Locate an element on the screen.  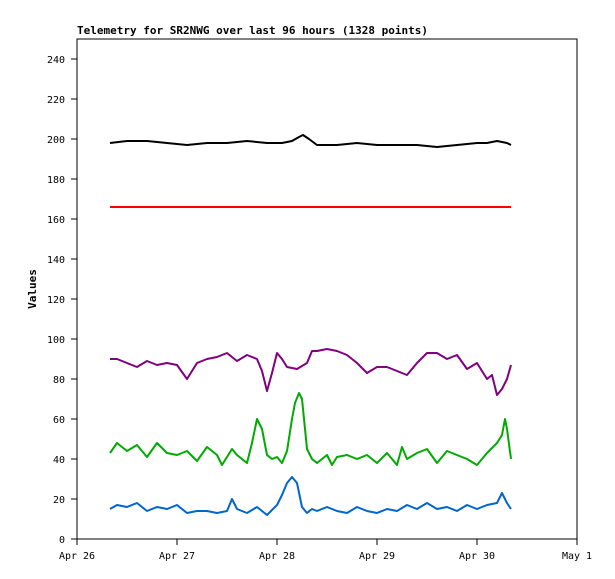
y-tick-label: 180 is located at coordinates (56, 180).